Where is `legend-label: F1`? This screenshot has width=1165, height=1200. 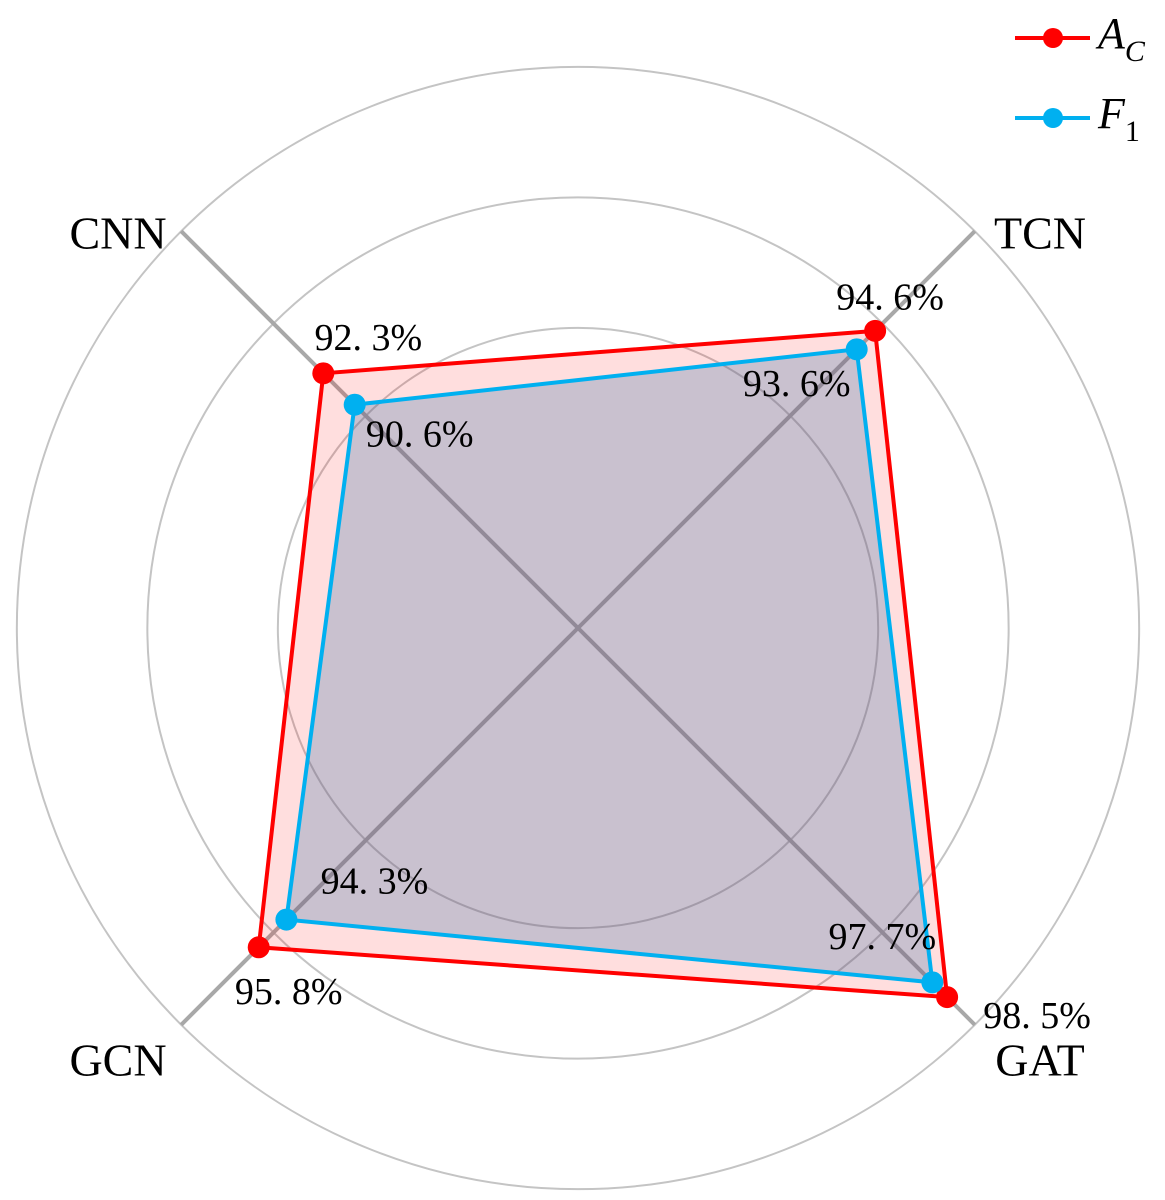
legend-label: F1 is located at coordinates (1118, 118).